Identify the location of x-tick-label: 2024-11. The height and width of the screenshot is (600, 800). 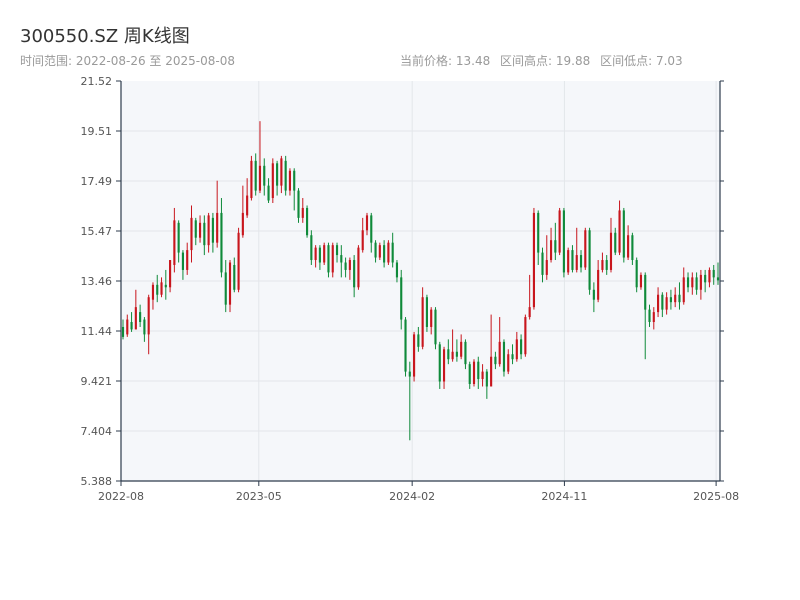
(564, 496).